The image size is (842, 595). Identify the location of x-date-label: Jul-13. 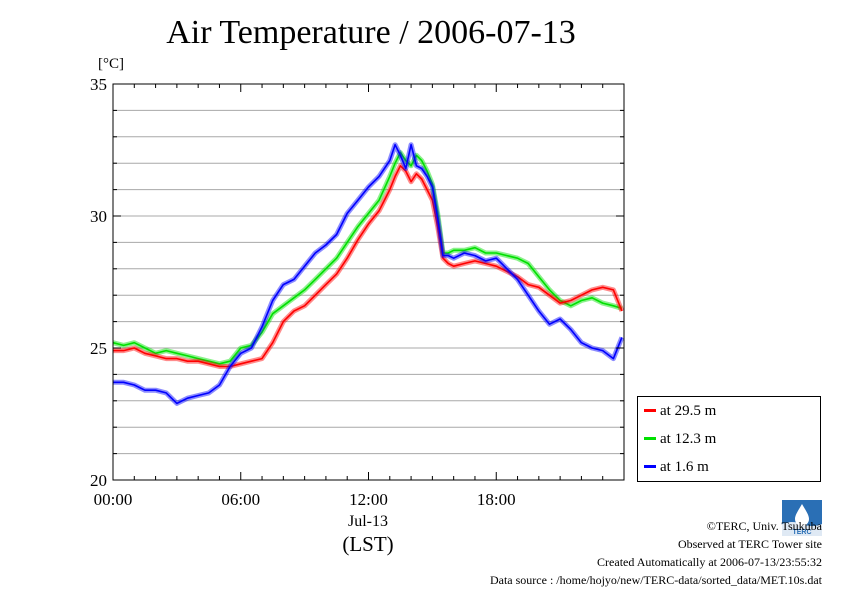
(368, 521).